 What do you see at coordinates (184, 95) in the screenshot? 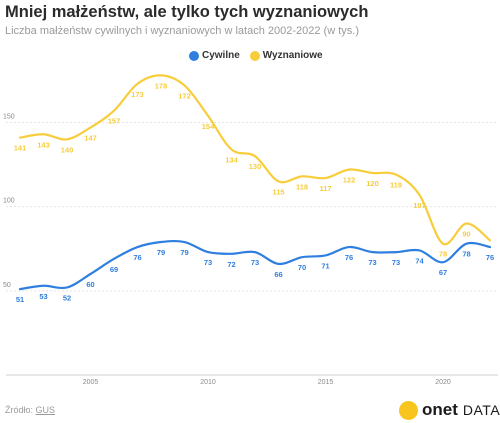
I see `data-label-wyznaniowe: 172` at bounding box center [184, 95].